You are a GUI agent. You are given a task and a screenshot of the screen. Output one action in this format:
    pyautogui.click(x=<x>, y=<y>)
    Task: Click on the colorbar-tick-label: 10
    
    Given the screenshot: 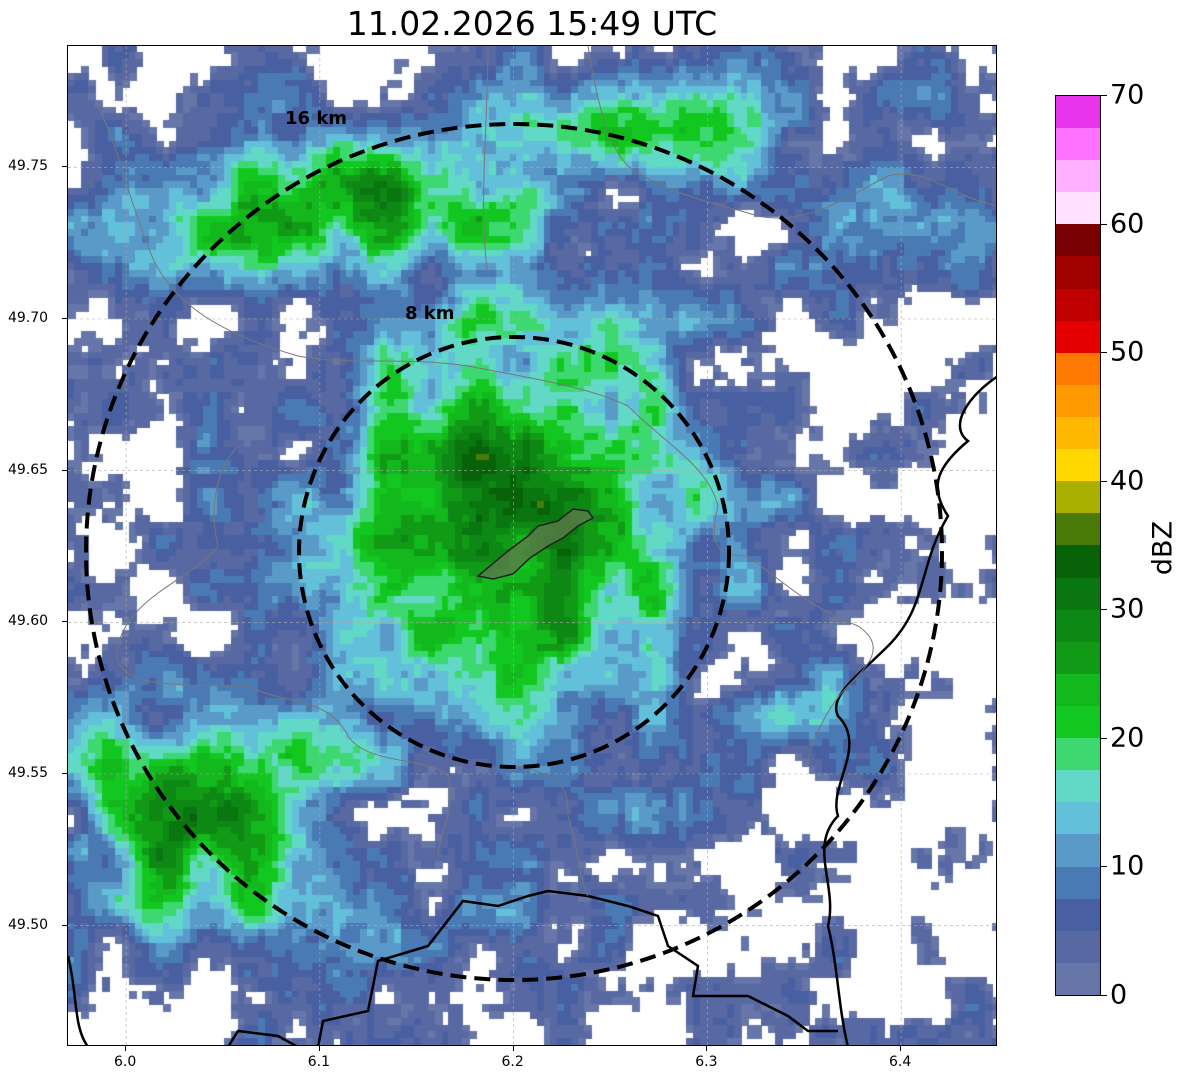 What is the action you would take?
    pyautogui.click(x=1127, y=866)
    